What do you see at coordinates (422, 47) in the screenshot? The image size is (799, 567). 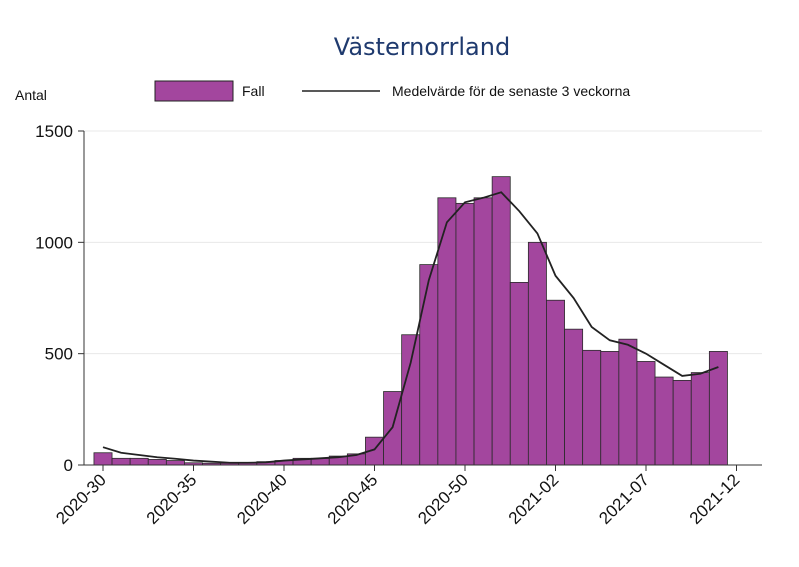 I see `chart-title: Västernorrland` at bounding box center [422, 47].